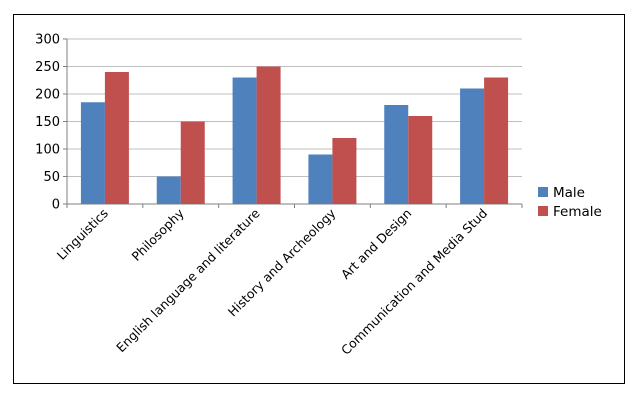  I want to click on category-label: Communication and Media Stud, so click(414, 282).